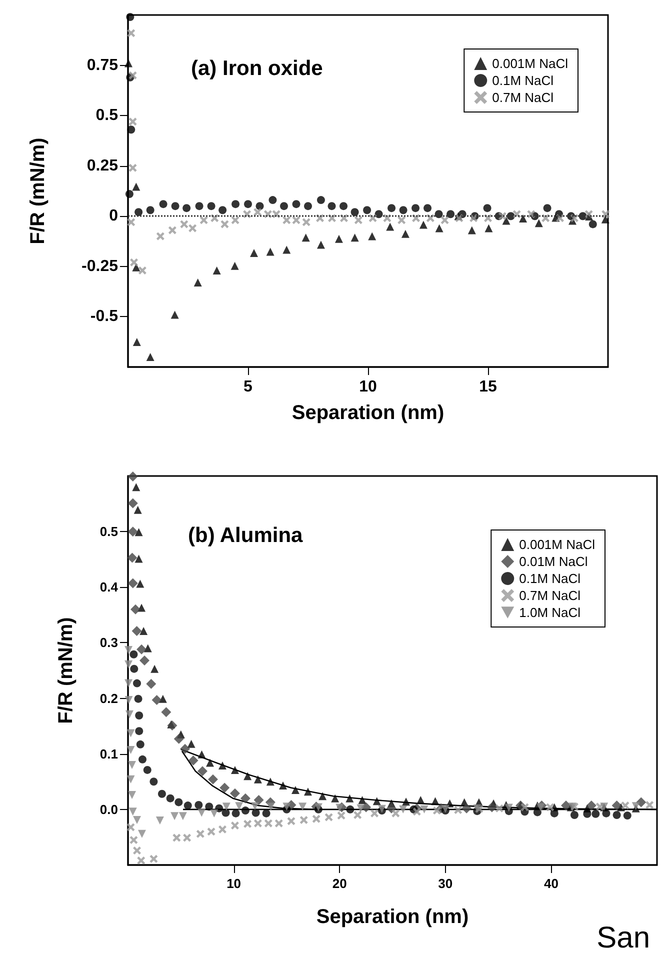  Describe the element at coordinates (102, 165) in the screenshot. I see `y-tick-label: 0.25` at that location.